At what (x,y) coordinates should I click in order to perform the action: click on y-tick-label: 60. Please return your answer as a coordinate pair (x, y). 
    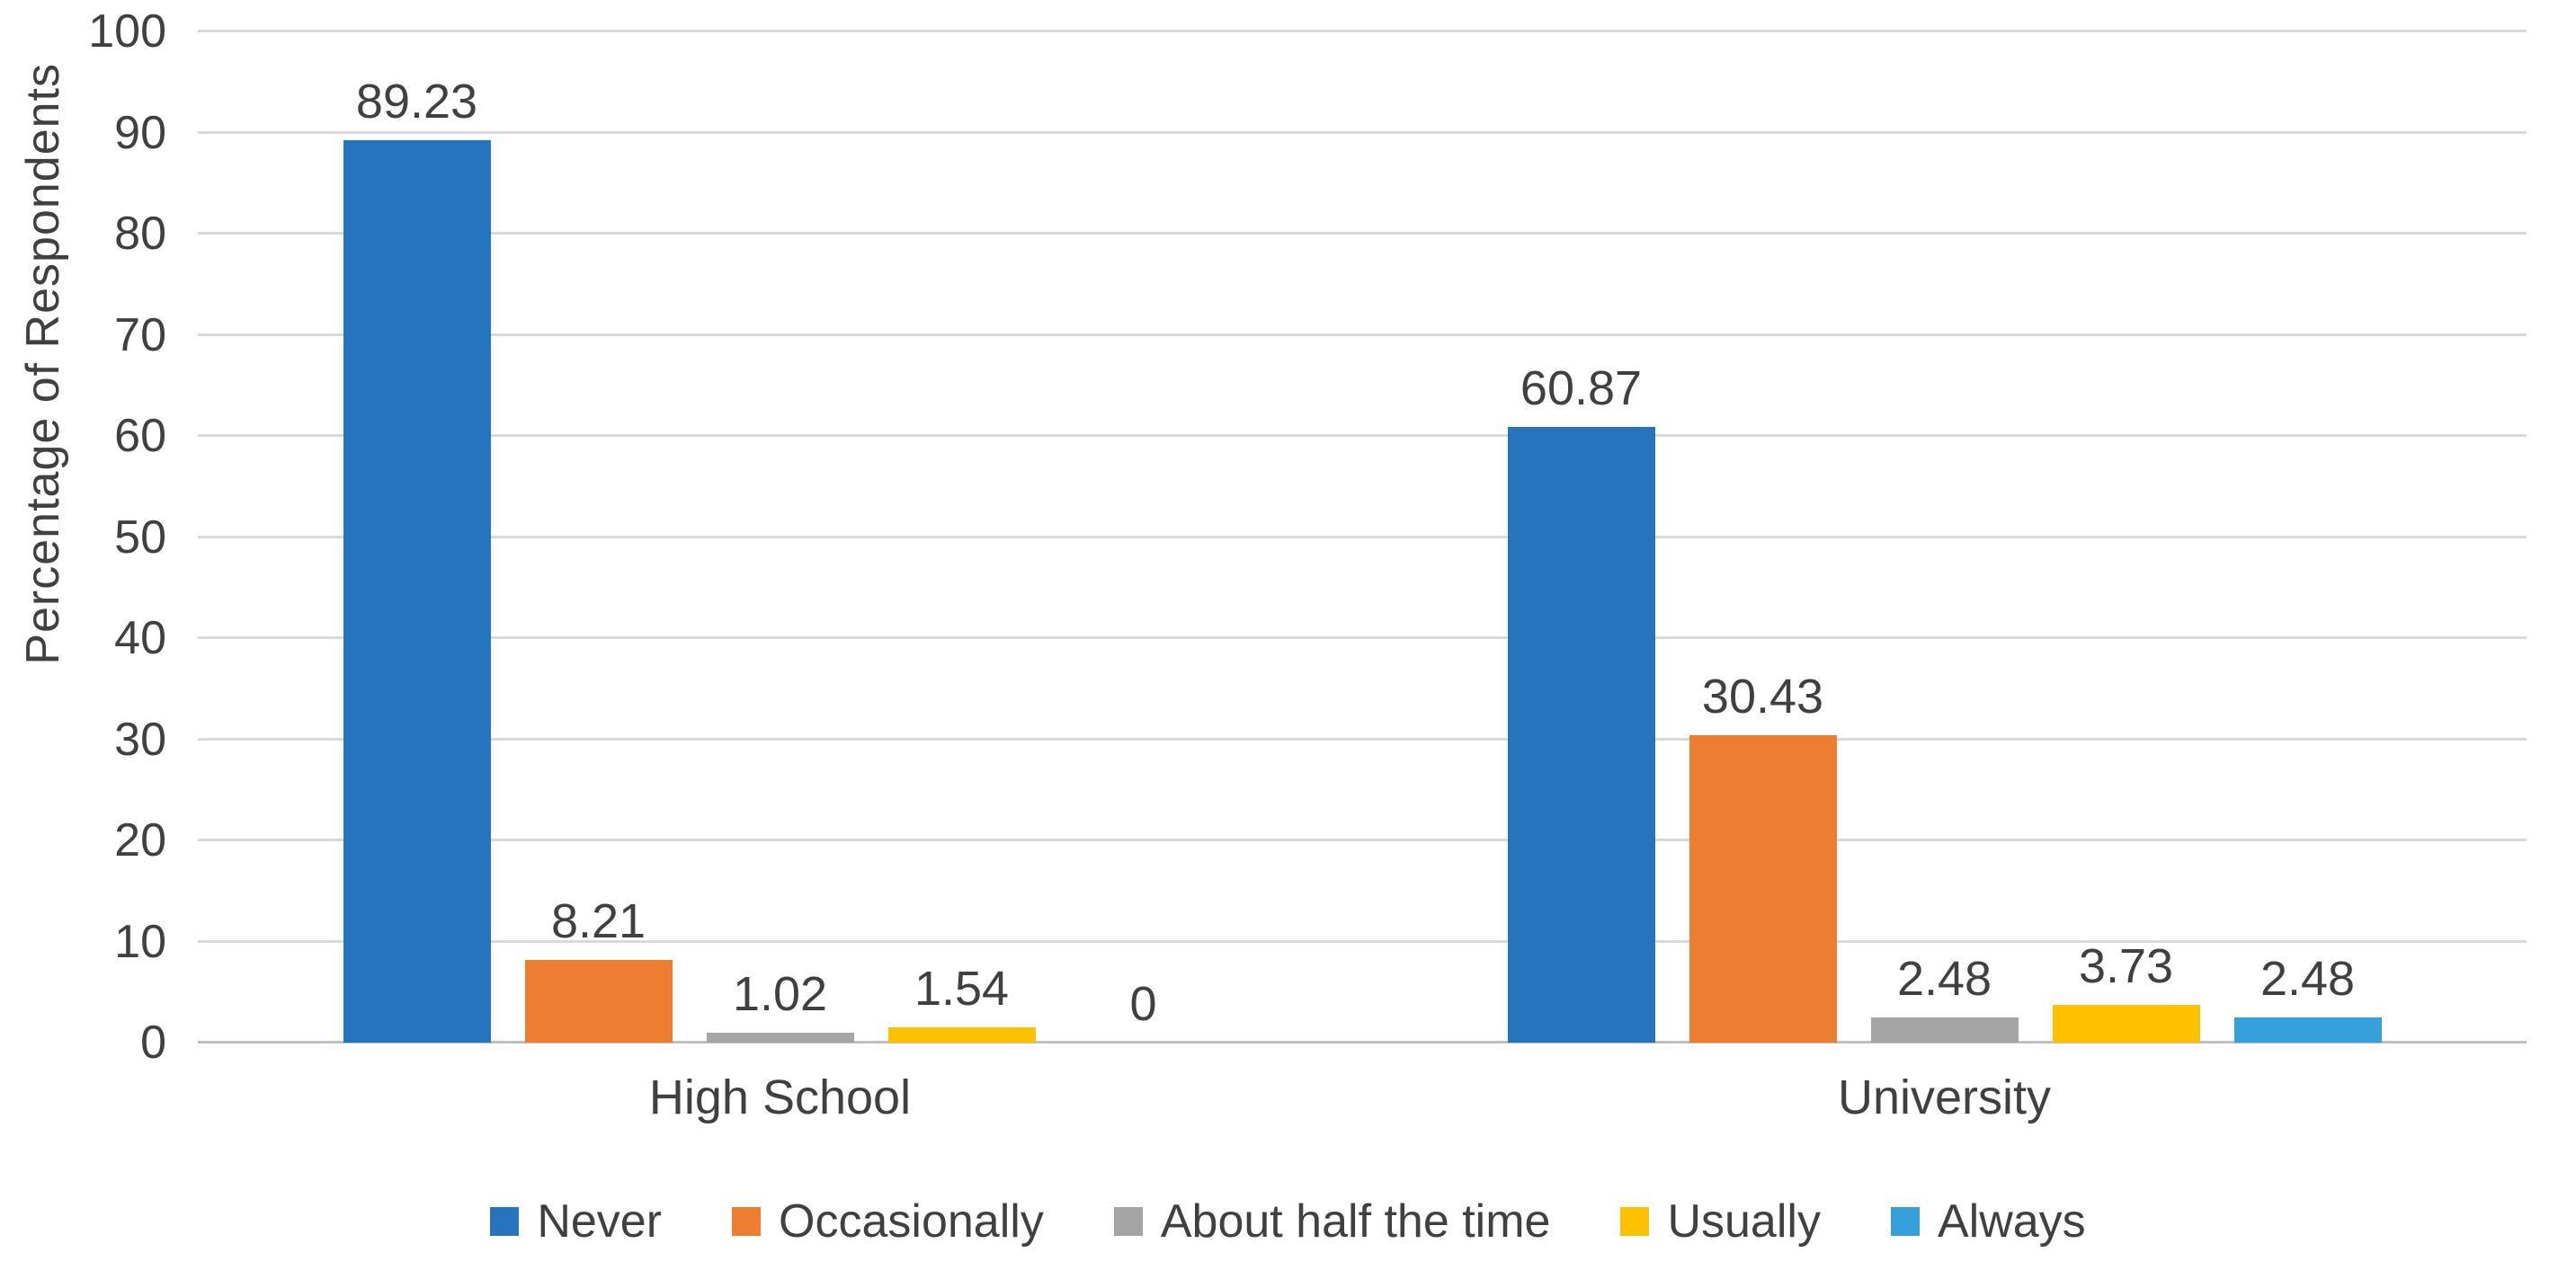
    Looking at the image, I should click on (140, 436).